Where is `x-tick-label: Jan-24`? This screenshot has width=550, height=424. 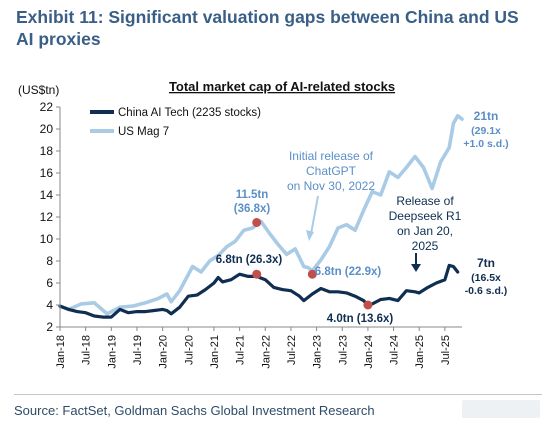 x-tick-label: Jan-24 is located at coordinates (369, 352).